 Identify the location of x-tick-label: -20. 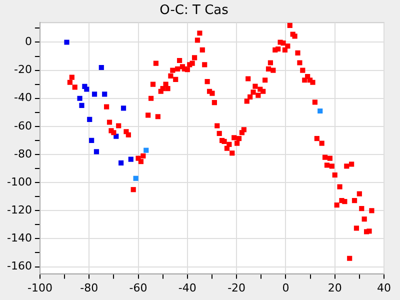
(237, 287).